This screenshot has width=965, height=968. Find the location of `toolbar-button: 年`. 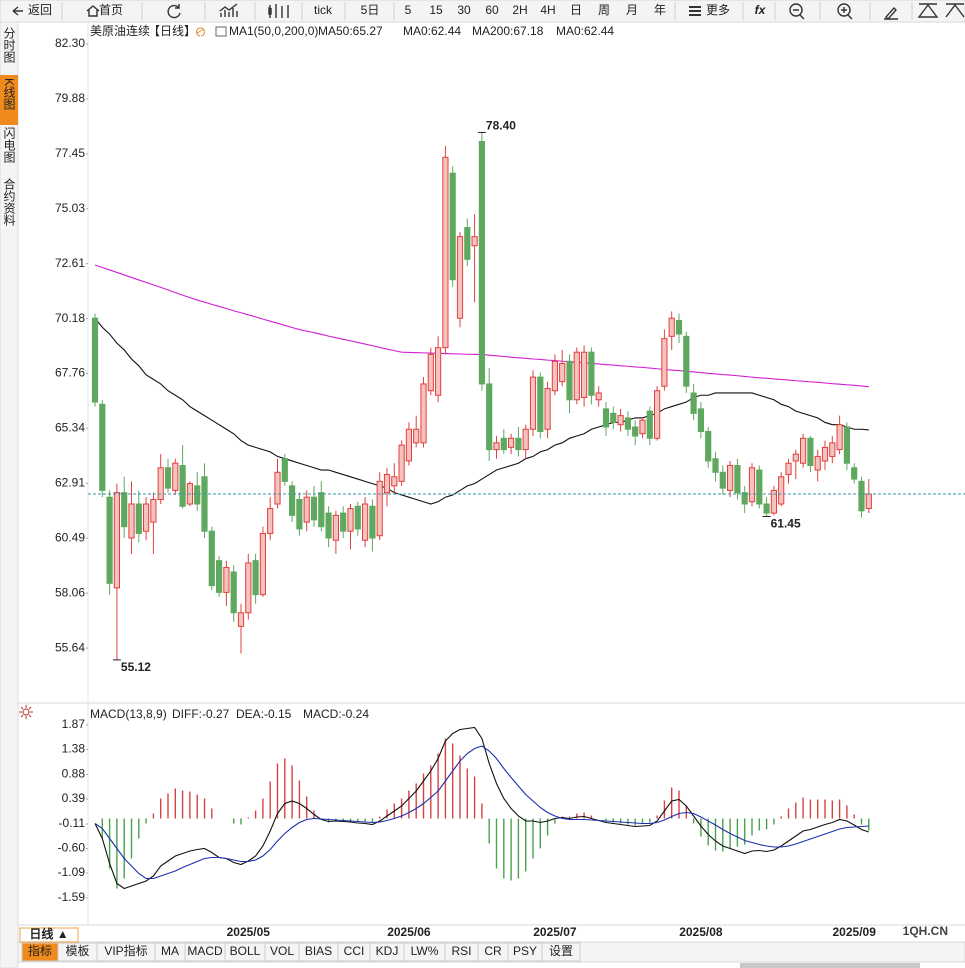

toolbar-button: 年 is located at coordinates (660, 10).